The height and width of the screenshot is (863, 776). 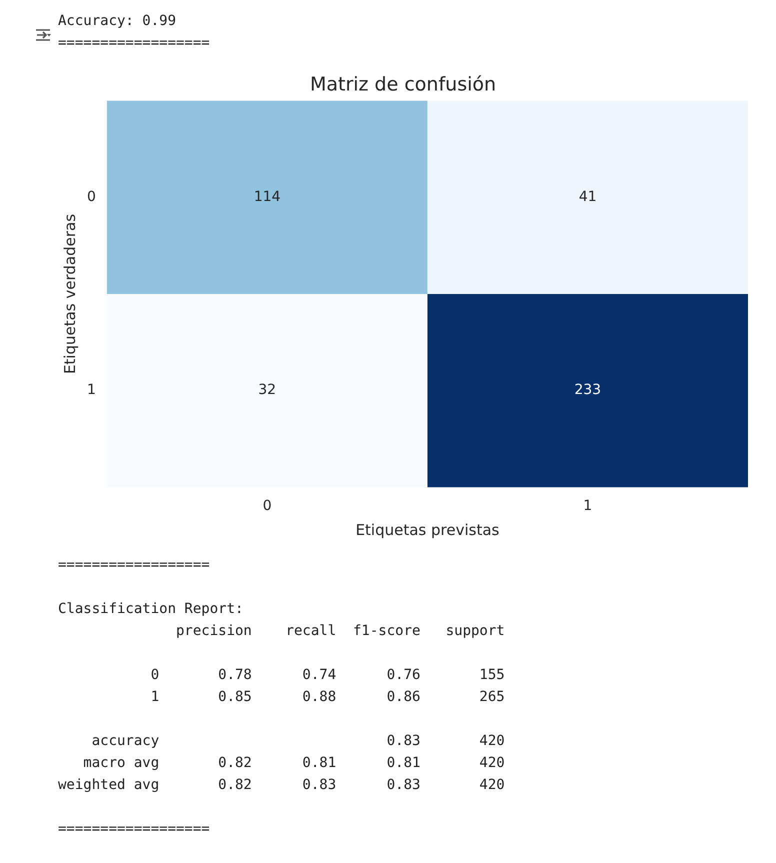 I want to click on text: weighted avg 0.82 0.83 0.83 420, so click(x=282, y=785).